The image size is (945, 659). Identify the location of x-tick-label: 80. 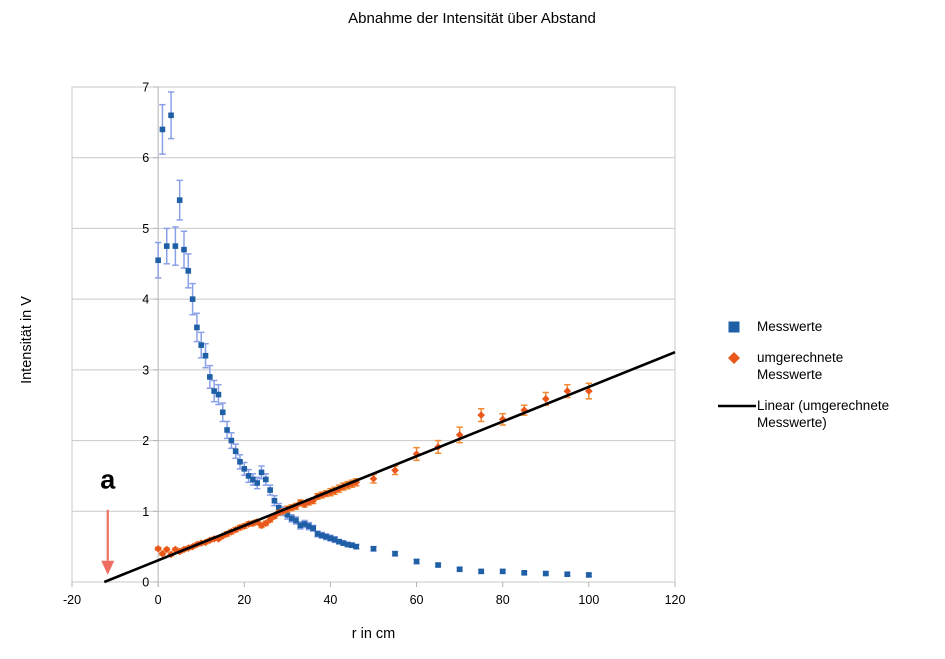
(503, 600).